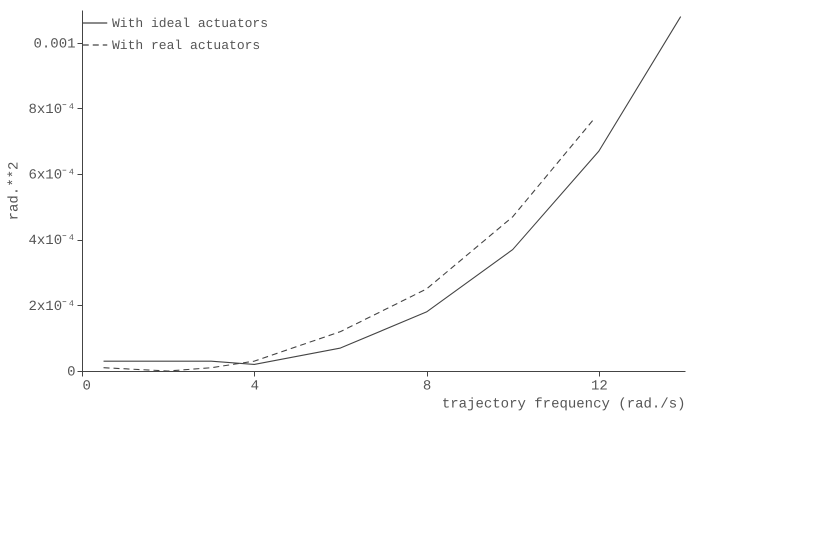  Describe the element at coordinates (186, 45) in the screenshot. I see `legend-label: With real actuators` at that location.